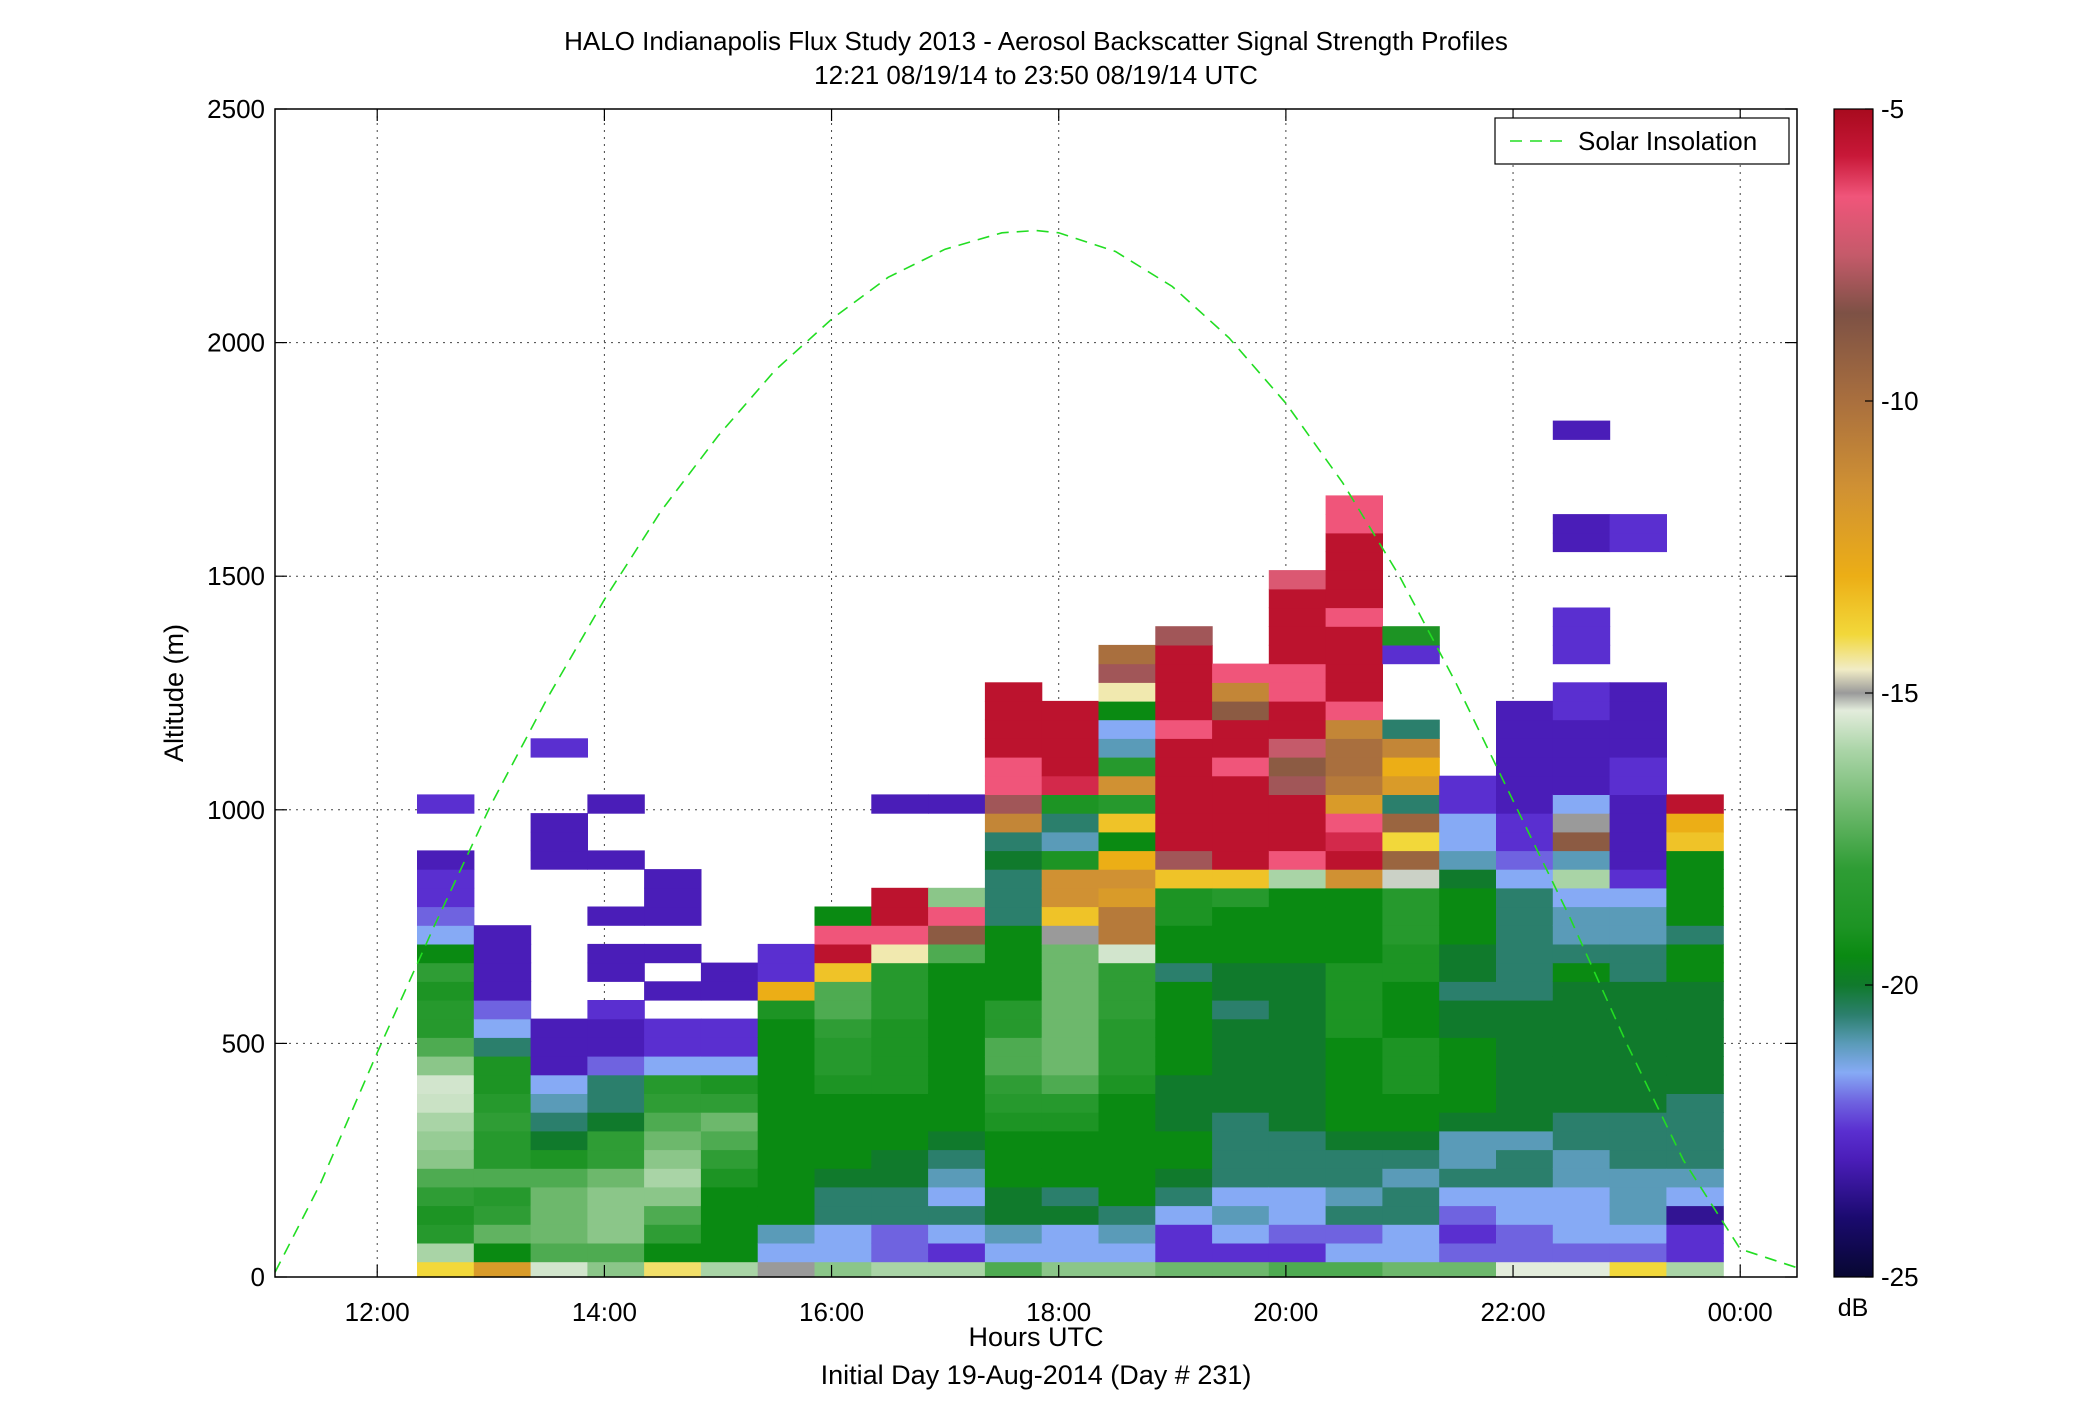 The height and width of the screenshot is (1425, 2098). I want to click on colorbar-tick-label: -25, so click(1900, 1277).